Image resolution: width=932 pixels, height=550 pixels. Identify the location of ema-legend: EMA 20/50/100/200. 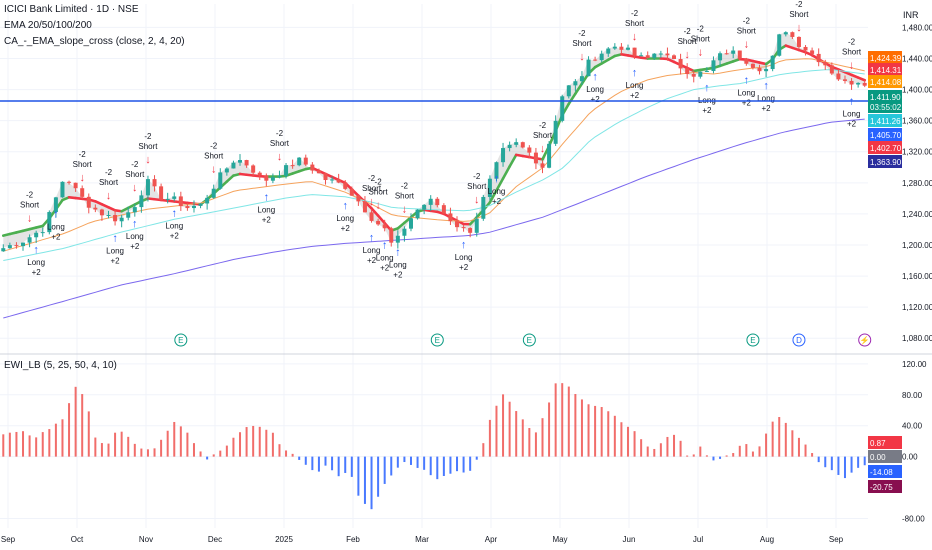
(48, 25).